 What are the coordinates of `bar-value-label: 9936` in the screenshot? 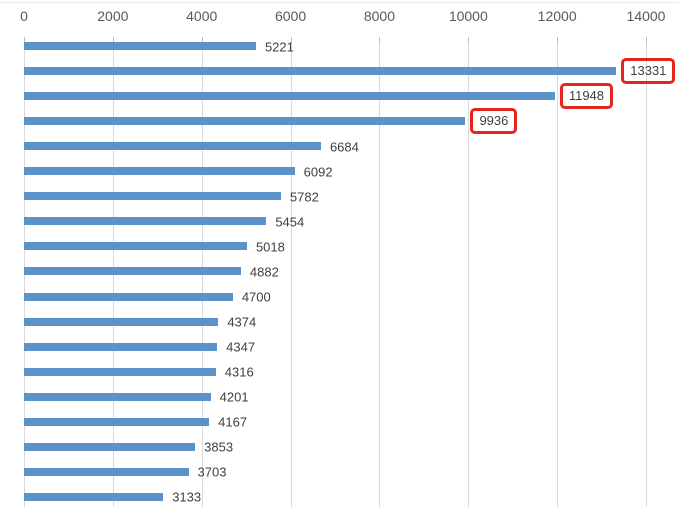 It's located at (494, 121).